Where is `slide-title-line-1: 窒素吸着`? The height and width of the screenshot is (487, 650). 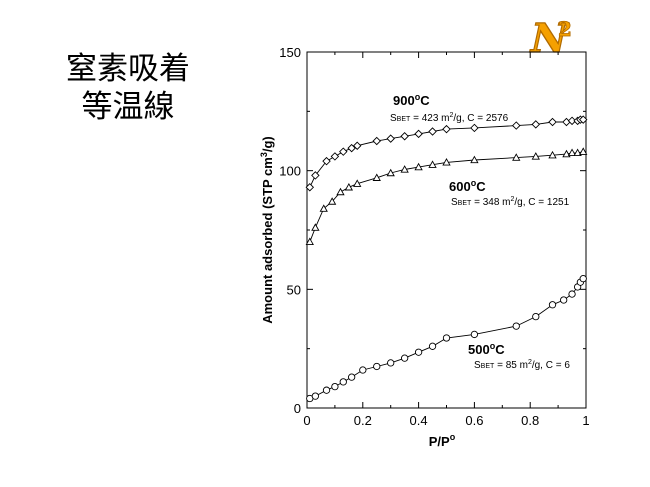
slide-title-line-1: 窒素吸着 is located at coordinates (128, 69).